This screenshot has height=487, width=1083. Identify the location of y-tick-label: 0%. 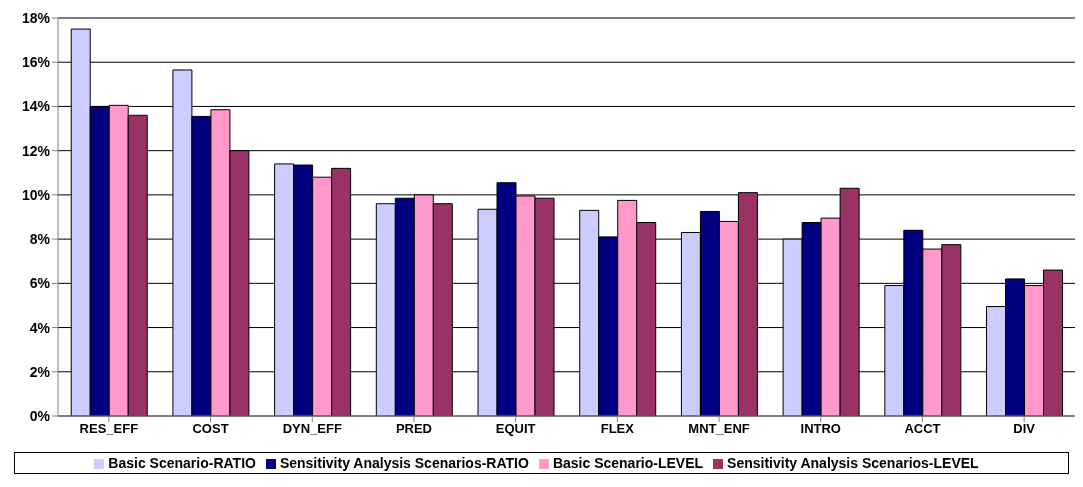
(40, 415).